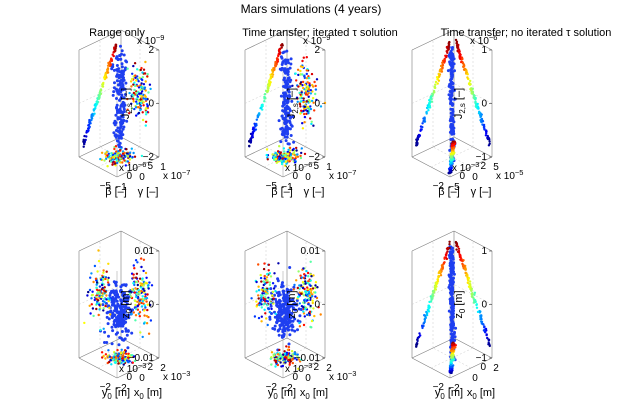 The height and width of the screenshot is (410, 623). I want to click on z-axis-label: J2,s [–], so click(293, 103).